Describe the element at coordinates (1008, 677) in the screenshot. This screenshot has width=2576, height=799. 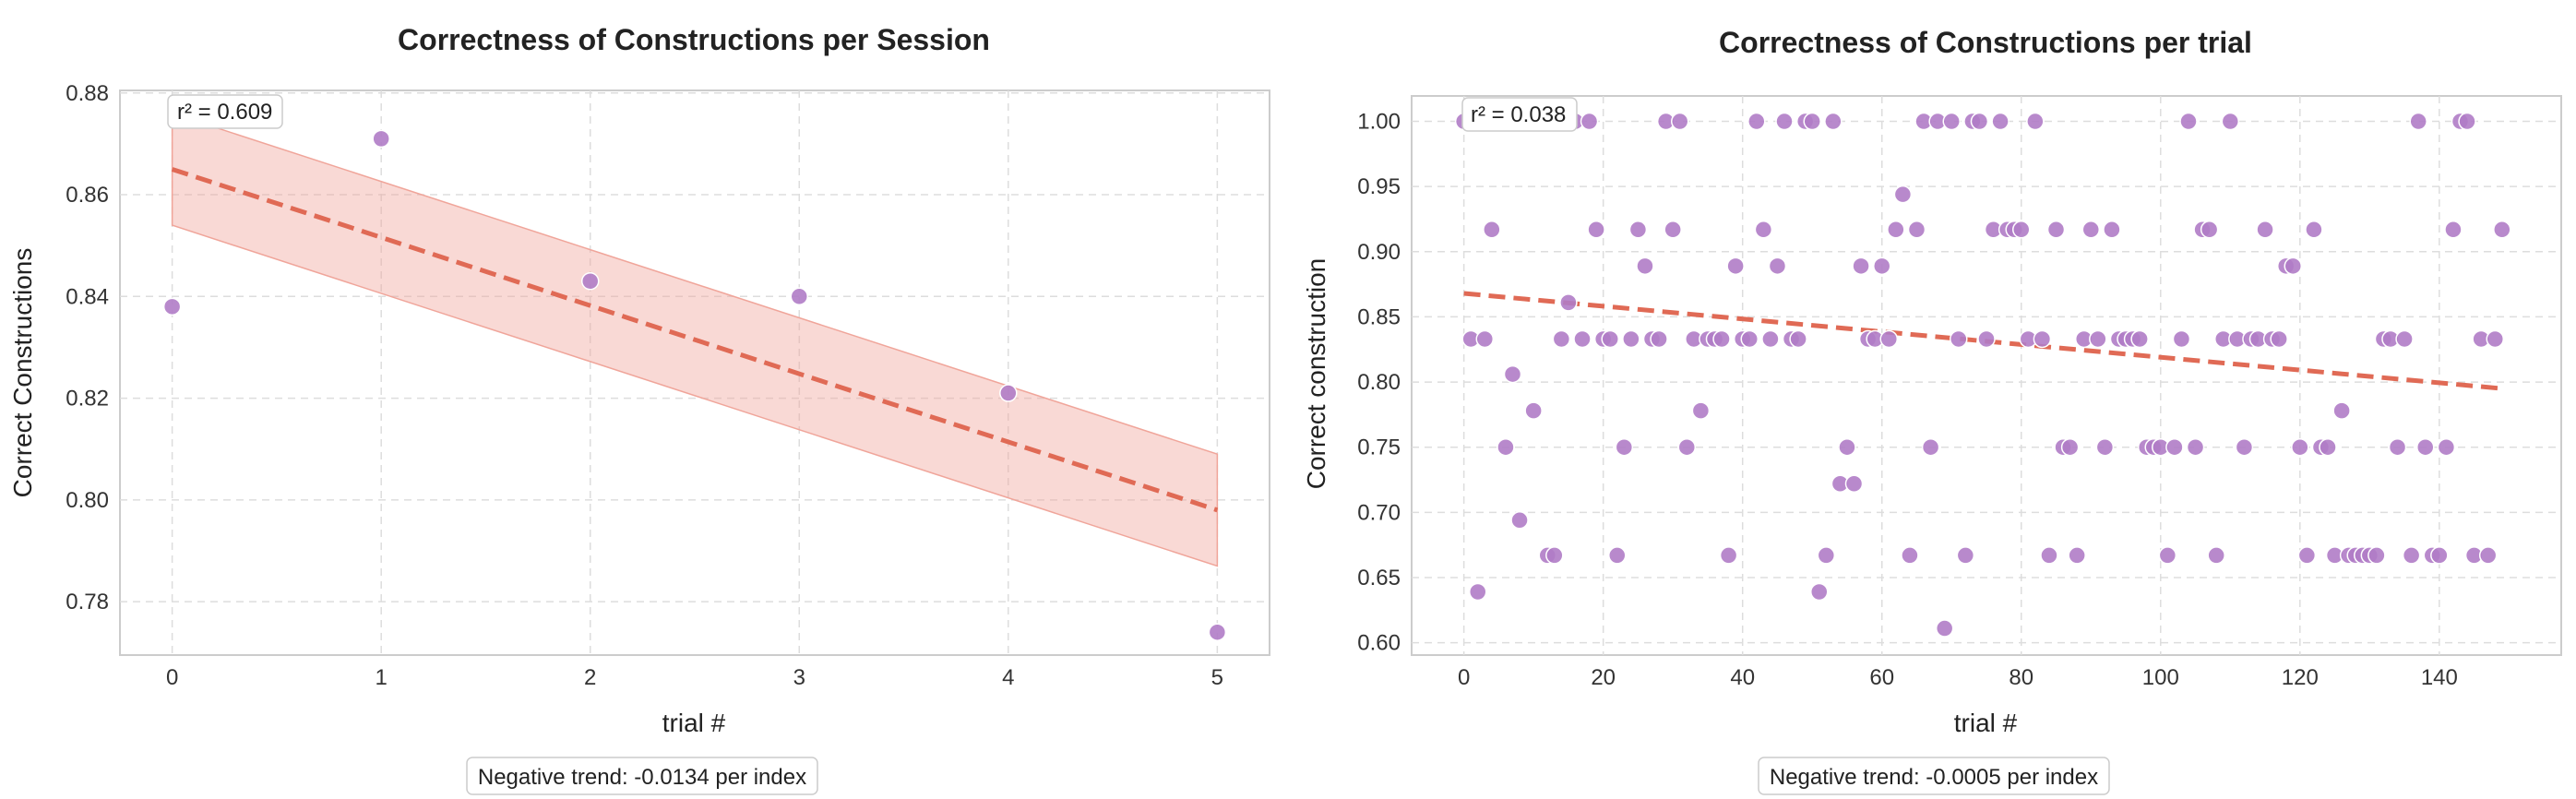
I see `x-tick-label: 4` at that location.